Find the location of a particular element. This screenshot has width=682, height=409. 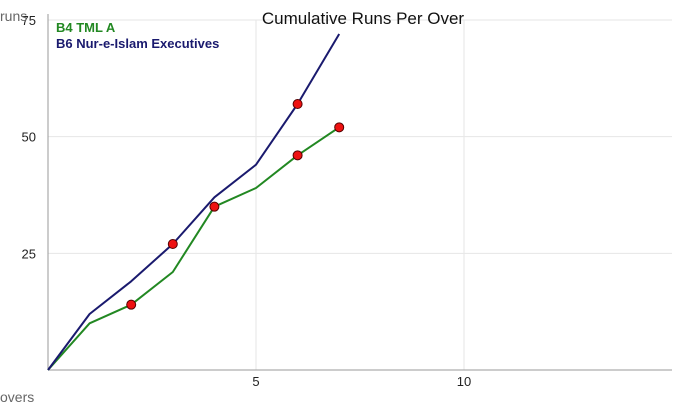

legend-series-1: B4 TML A is located at coordinates (86, 27).